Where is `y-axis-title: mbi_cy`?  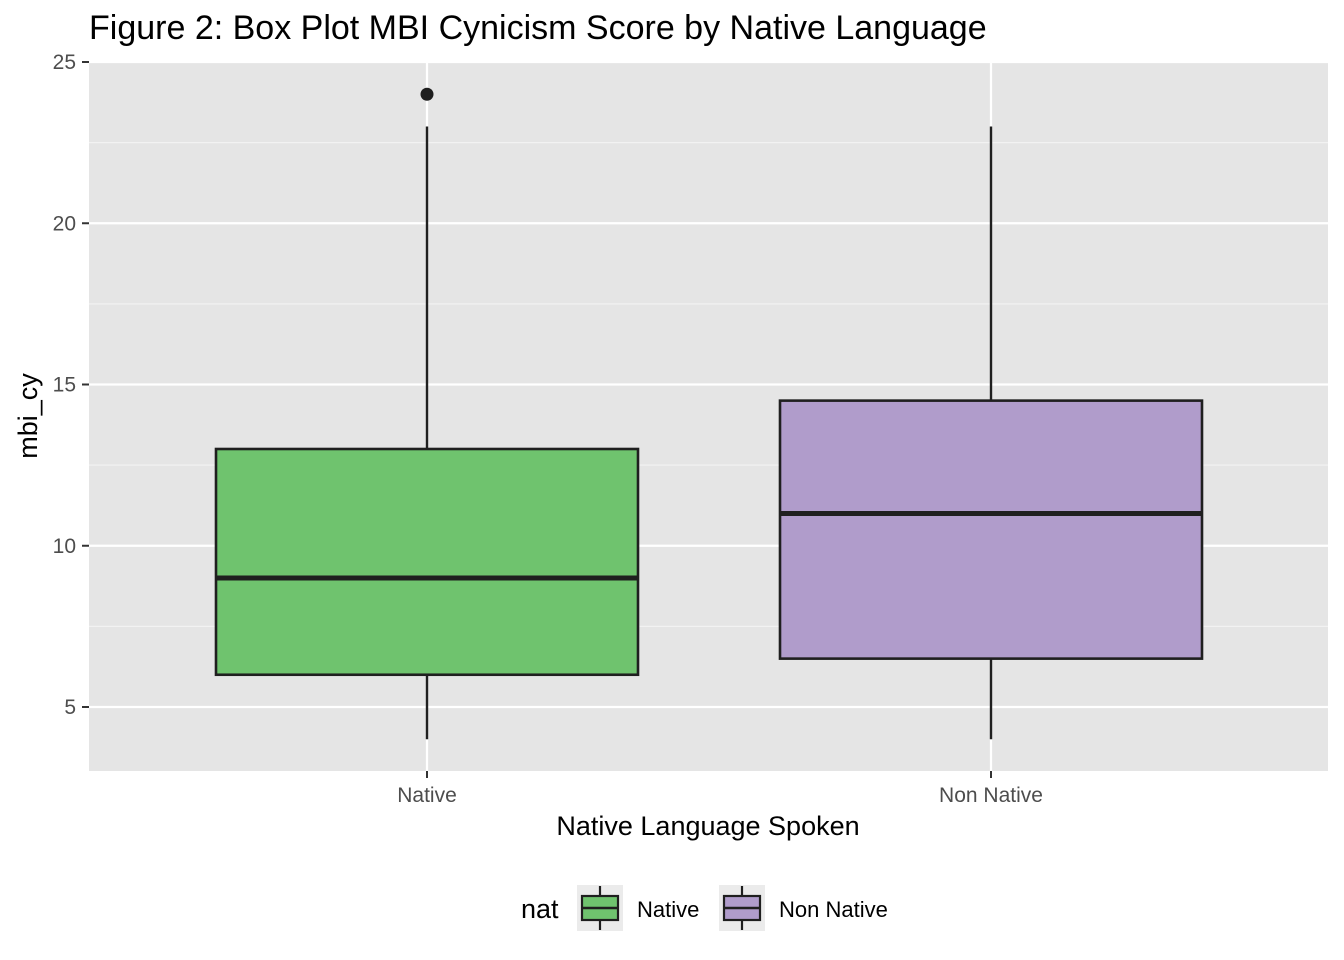
y-axis-title: mbi_cy is located at coordinates (28, 416).